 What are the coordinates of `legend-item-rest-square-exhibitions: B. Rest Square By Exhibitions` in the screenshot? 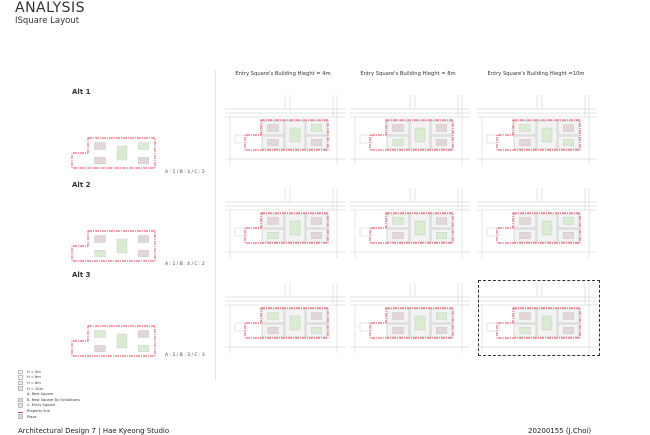 It's located at (49, 400).